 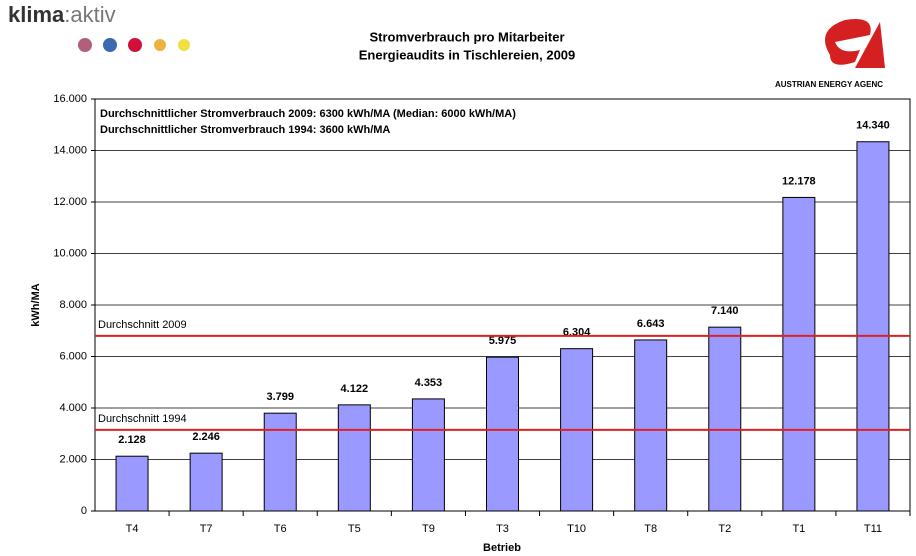 I want to click on x-tick-label: T11, so click(x=873, y=529).